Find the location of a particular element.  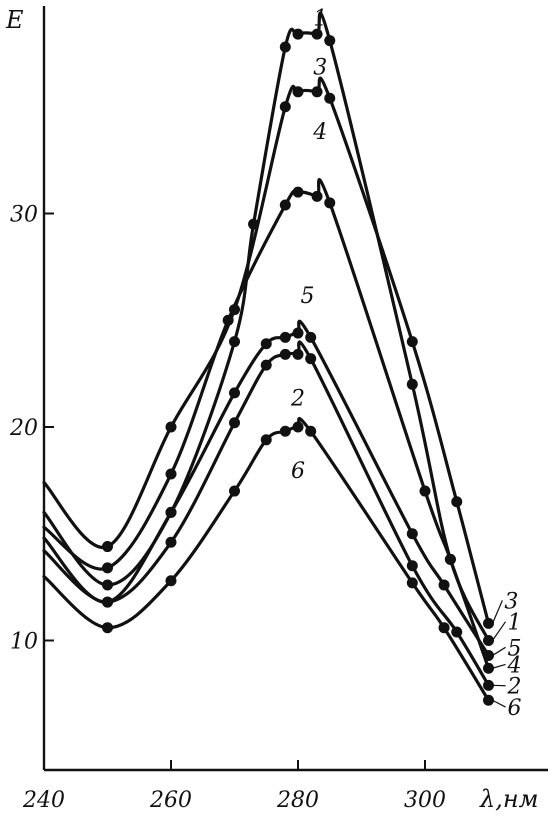

series-label-5: 5 is located at coordinates (308, 296).